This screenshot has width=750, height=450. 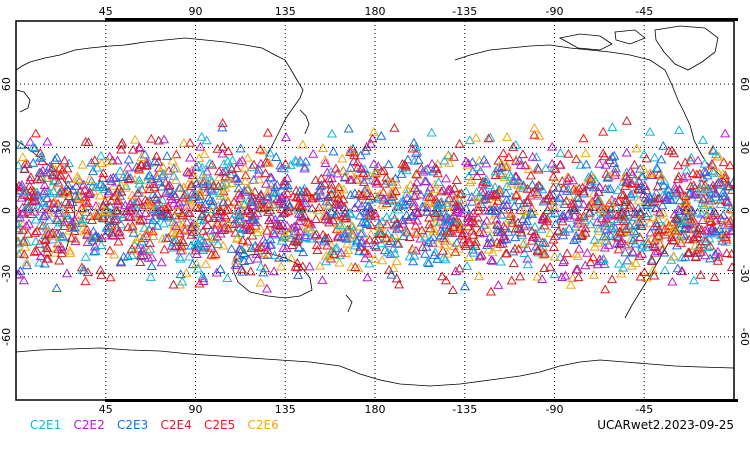 What do you see at coordinates (464, 409) in the screenshot?
I see `lon-tick-label-bottom: -135` at bounding box center [464, 409].